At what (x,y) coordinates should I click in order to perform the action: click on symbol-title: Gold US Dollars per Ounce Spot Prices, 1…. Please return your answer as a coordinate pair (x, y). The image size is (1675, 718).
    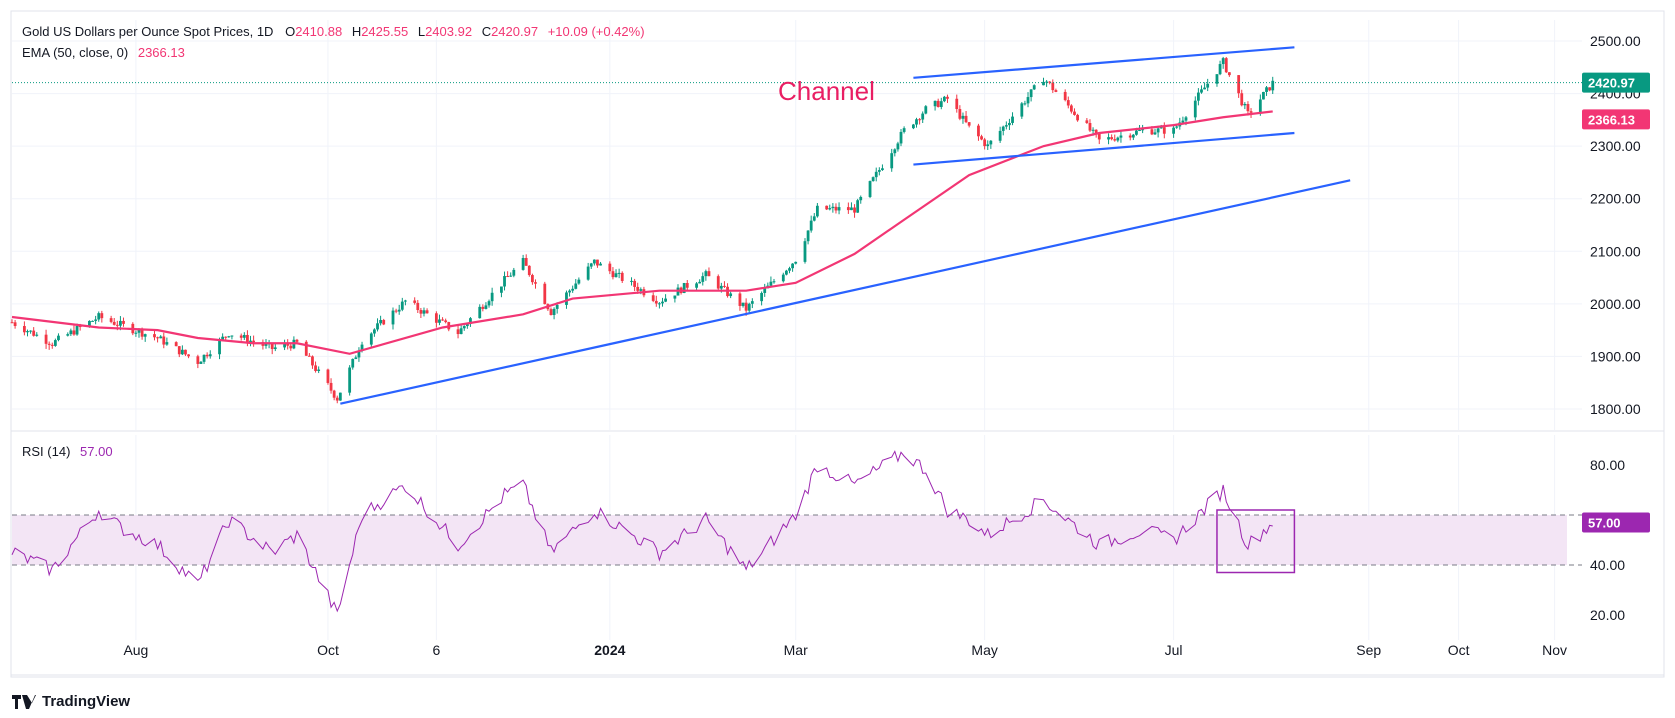
    Looking at the image, I should click on (148, 31).